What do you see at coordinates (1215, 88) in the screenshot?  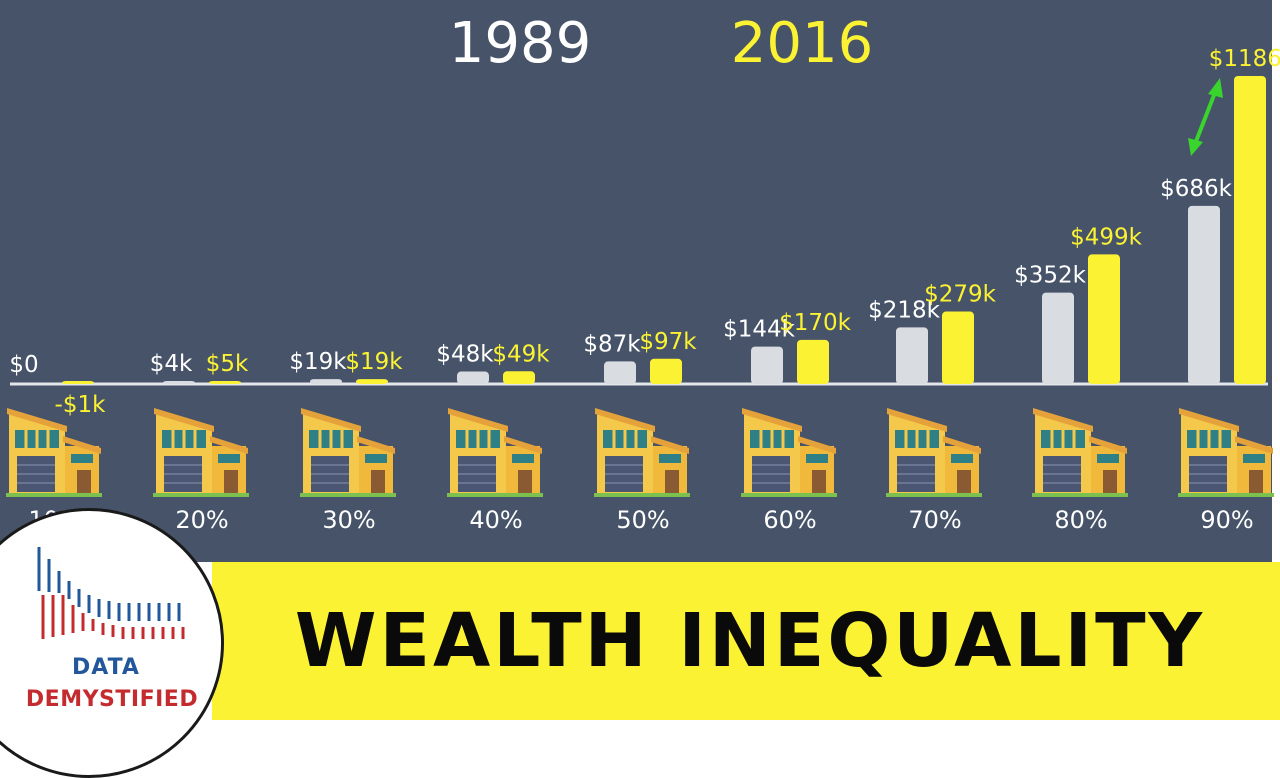 I see `arrow-head-up` at bounding box center [1215, 88].